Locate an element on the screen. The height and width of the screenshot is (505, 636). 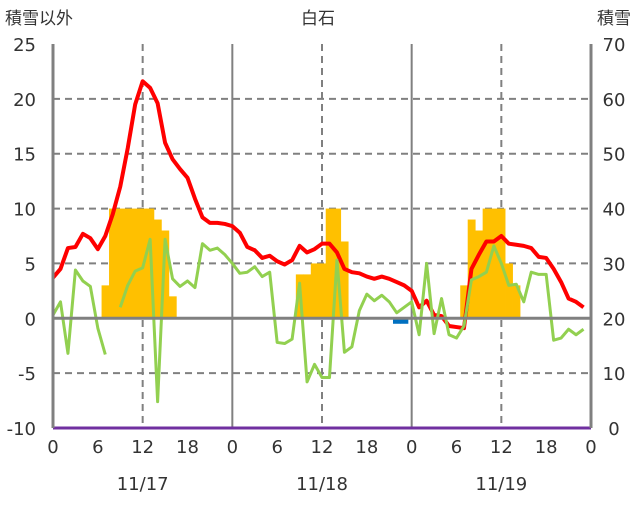
y-tick-label: 5 is located at coordinates (30, 264).